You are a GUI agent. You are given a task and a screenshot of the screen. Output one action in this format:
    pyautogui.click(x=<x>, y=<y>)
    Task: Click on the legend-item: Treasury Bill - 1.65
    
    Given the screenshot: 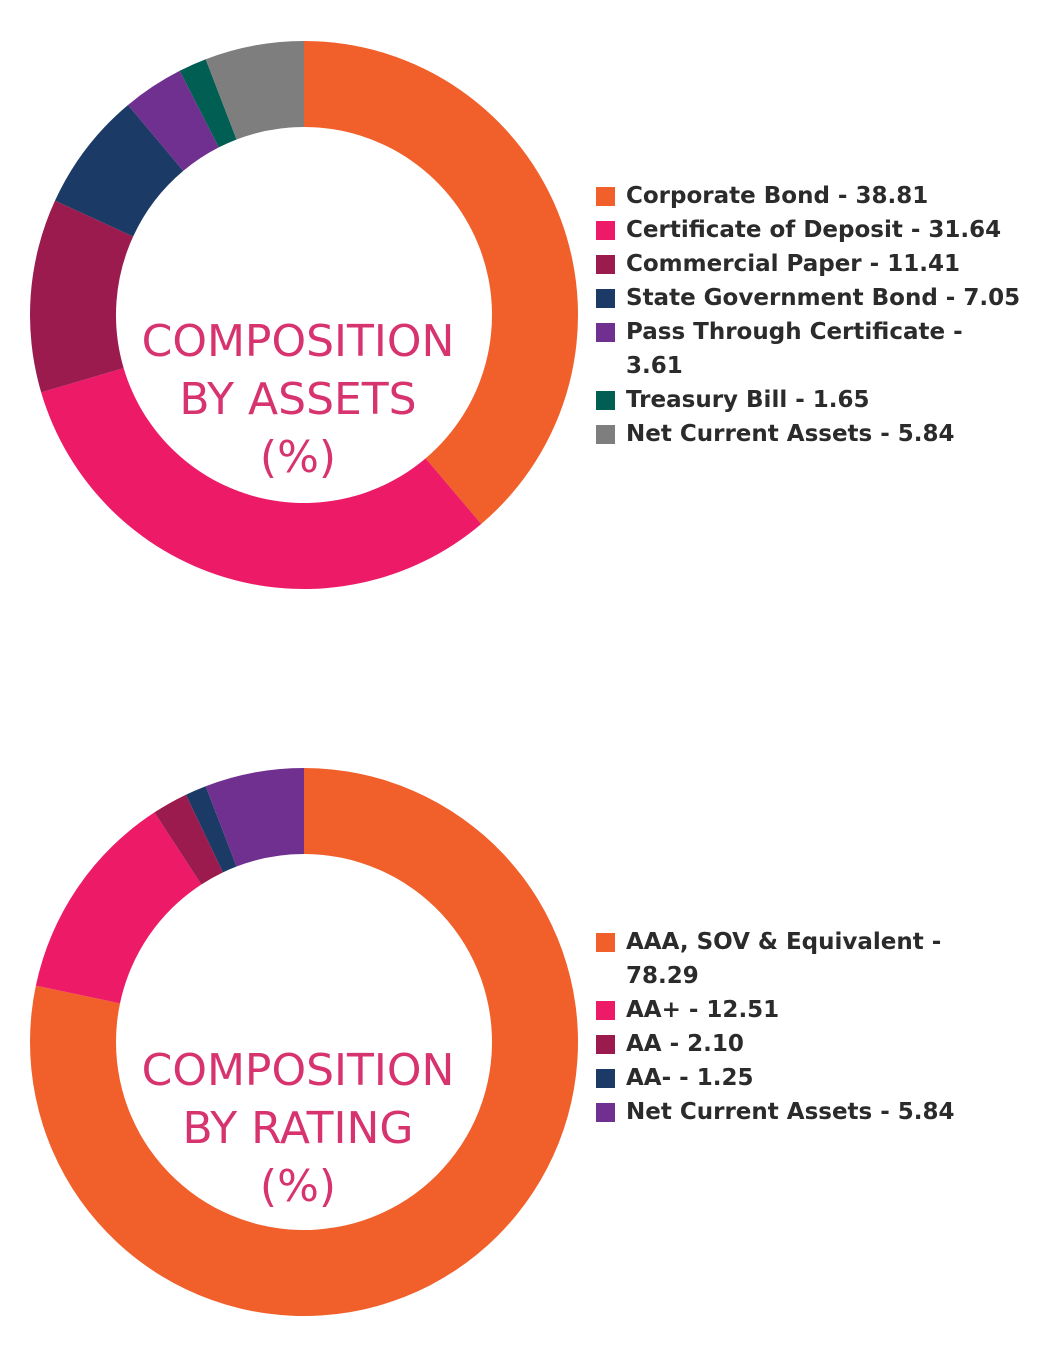 What is the action you would take?
    pyautogui.click(x=811, y=400)
    